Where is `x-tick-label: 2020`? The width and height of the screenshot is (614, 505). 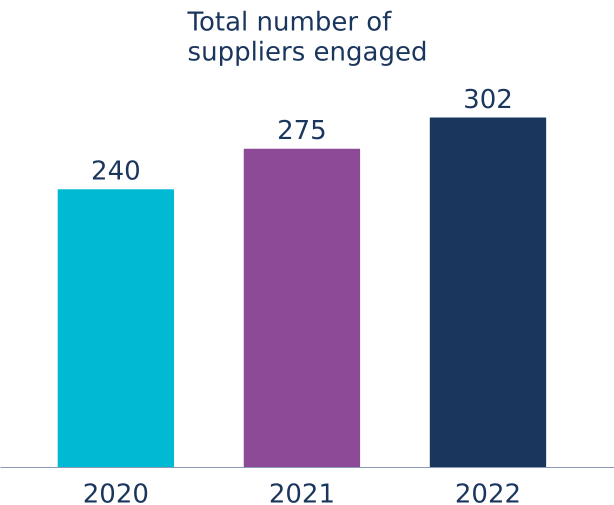
x-tick-label: 2020 is located at coordinates (115, 492).